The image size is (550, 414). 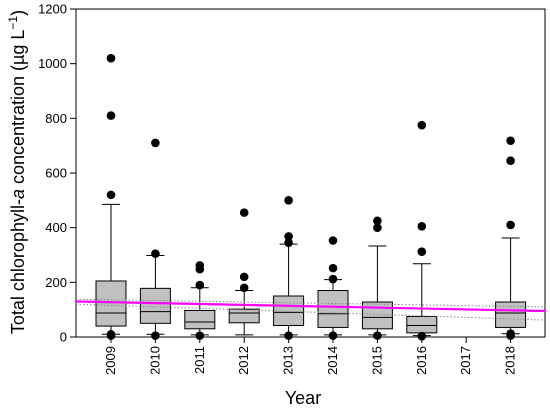 I want to click on x-axis-title: Year, so click(x=303, y=398).